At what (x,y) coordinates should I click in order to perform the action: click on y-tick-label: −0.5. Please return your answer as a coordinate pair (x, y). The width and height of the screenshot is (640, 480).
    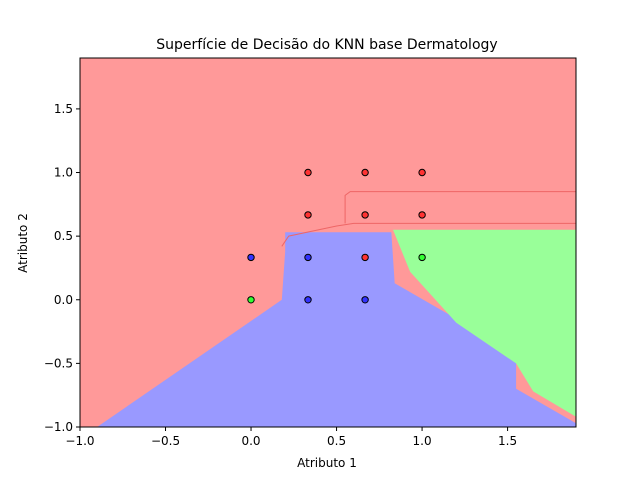
    Looking at the image, I should click on (58, 363).